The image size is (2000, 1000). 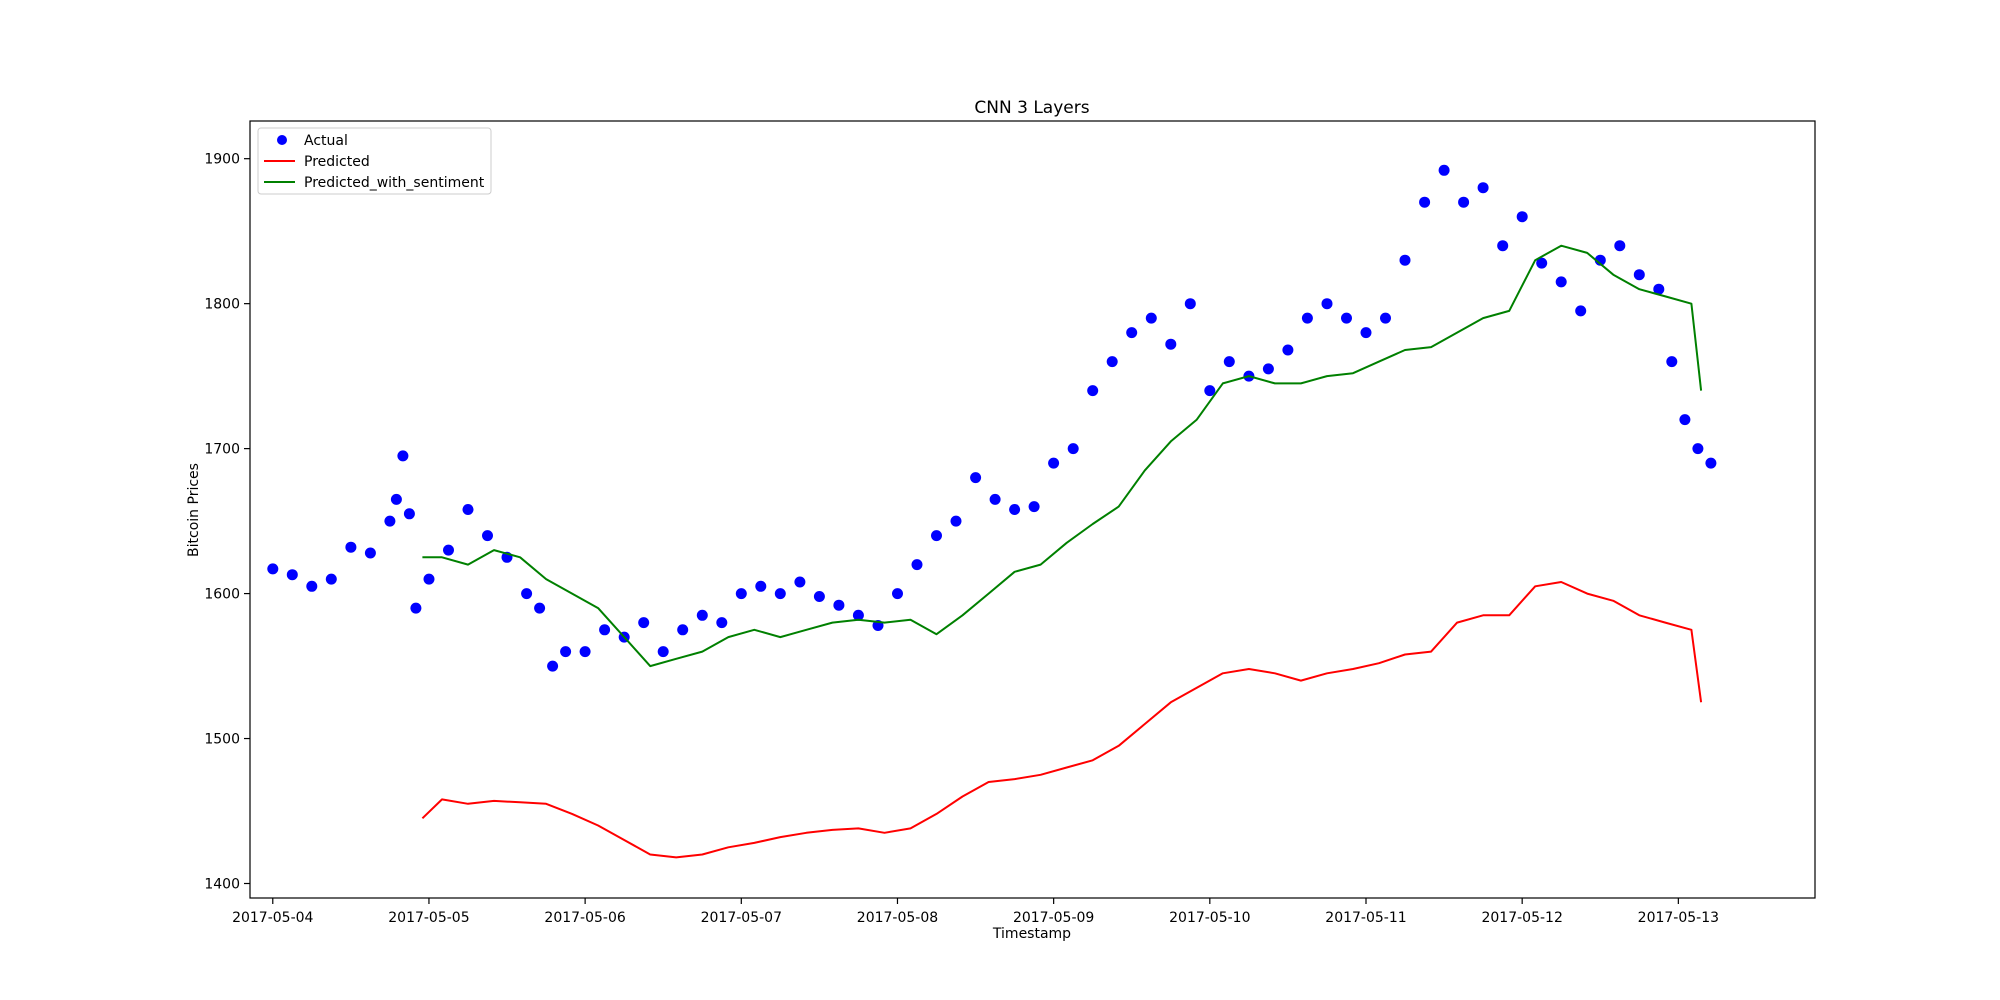 I want to click on x-tick-label: 2017-05-09, so click(x=1053, y=918).